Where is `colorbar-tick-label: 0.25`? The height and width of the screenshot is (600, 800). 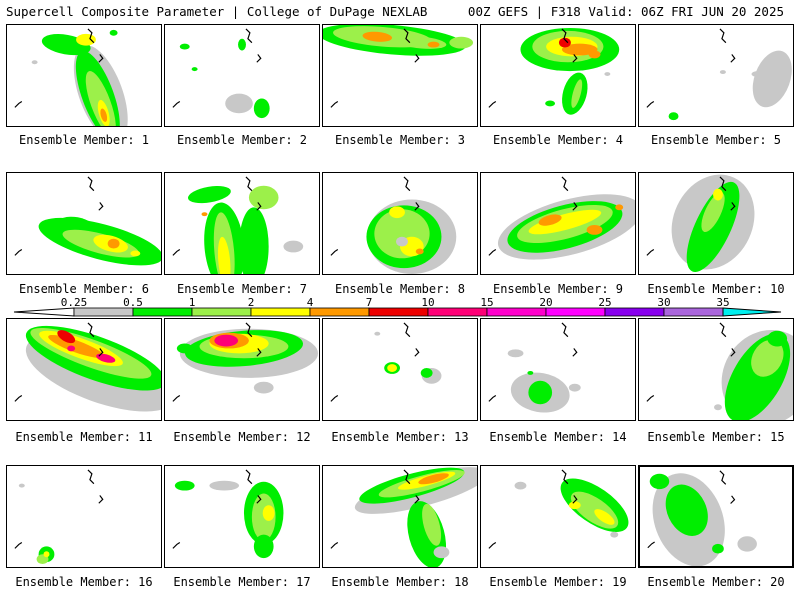
colorbar-tick-label: 0.25 is located at coordinates (74, 302).